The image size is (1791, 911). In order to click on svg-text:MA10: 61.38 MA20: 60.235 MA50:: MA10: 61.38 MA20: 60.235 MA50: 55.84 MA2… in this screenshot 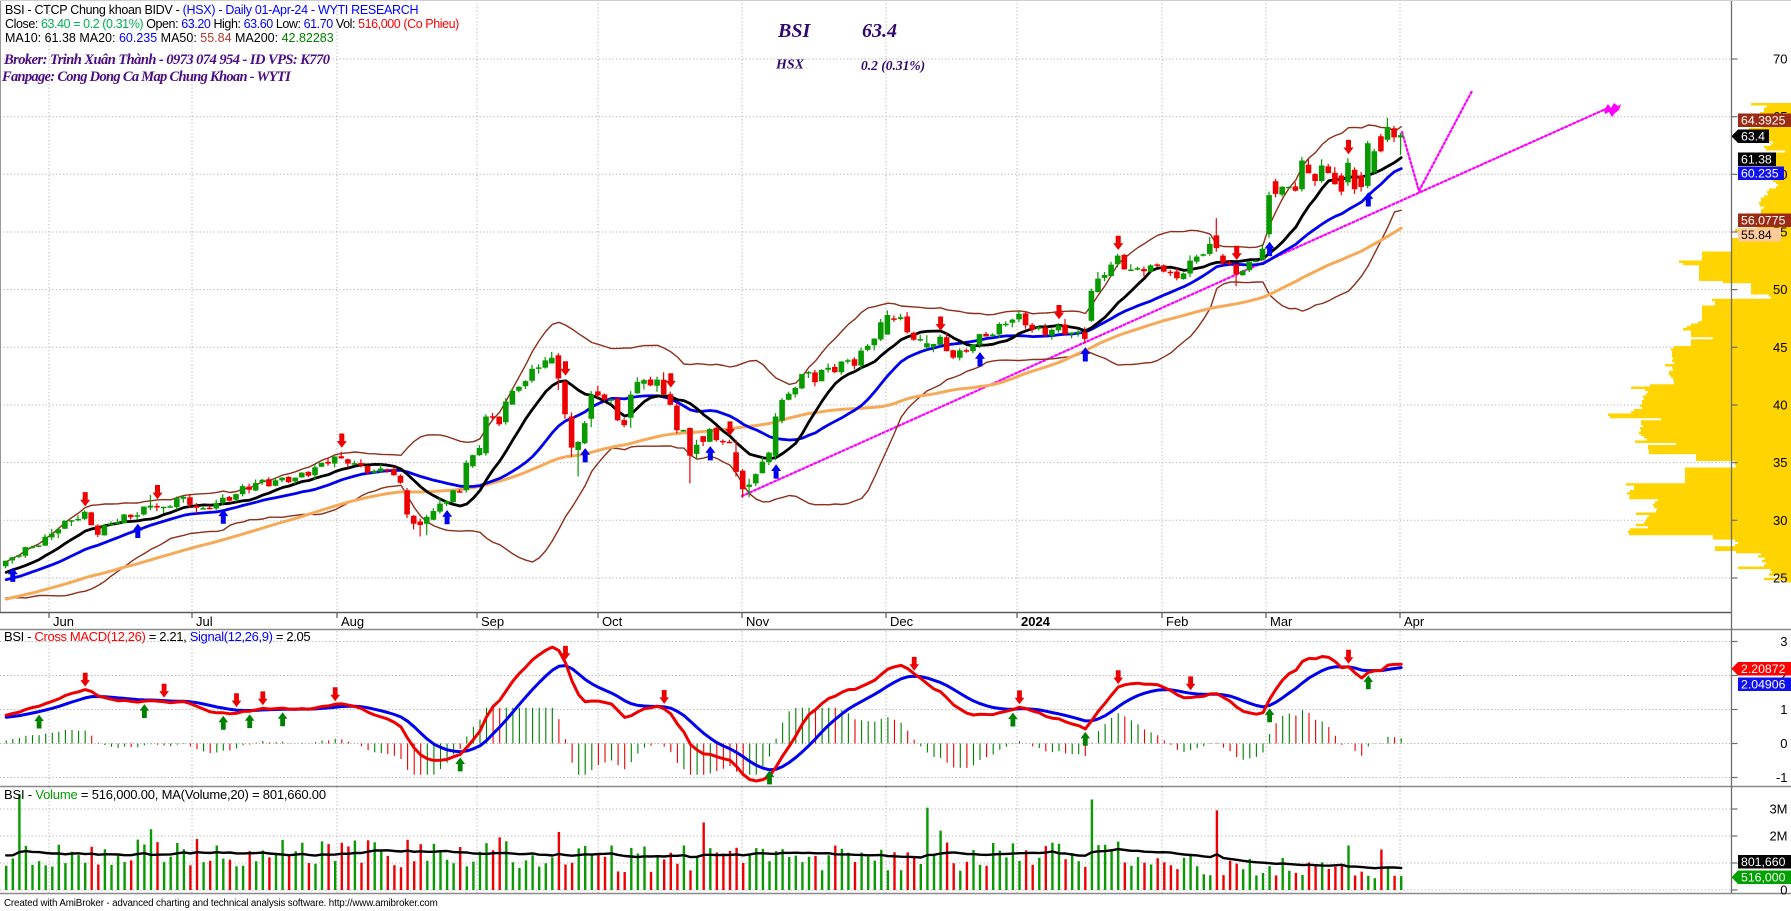, I will do `click(169, 38)`.